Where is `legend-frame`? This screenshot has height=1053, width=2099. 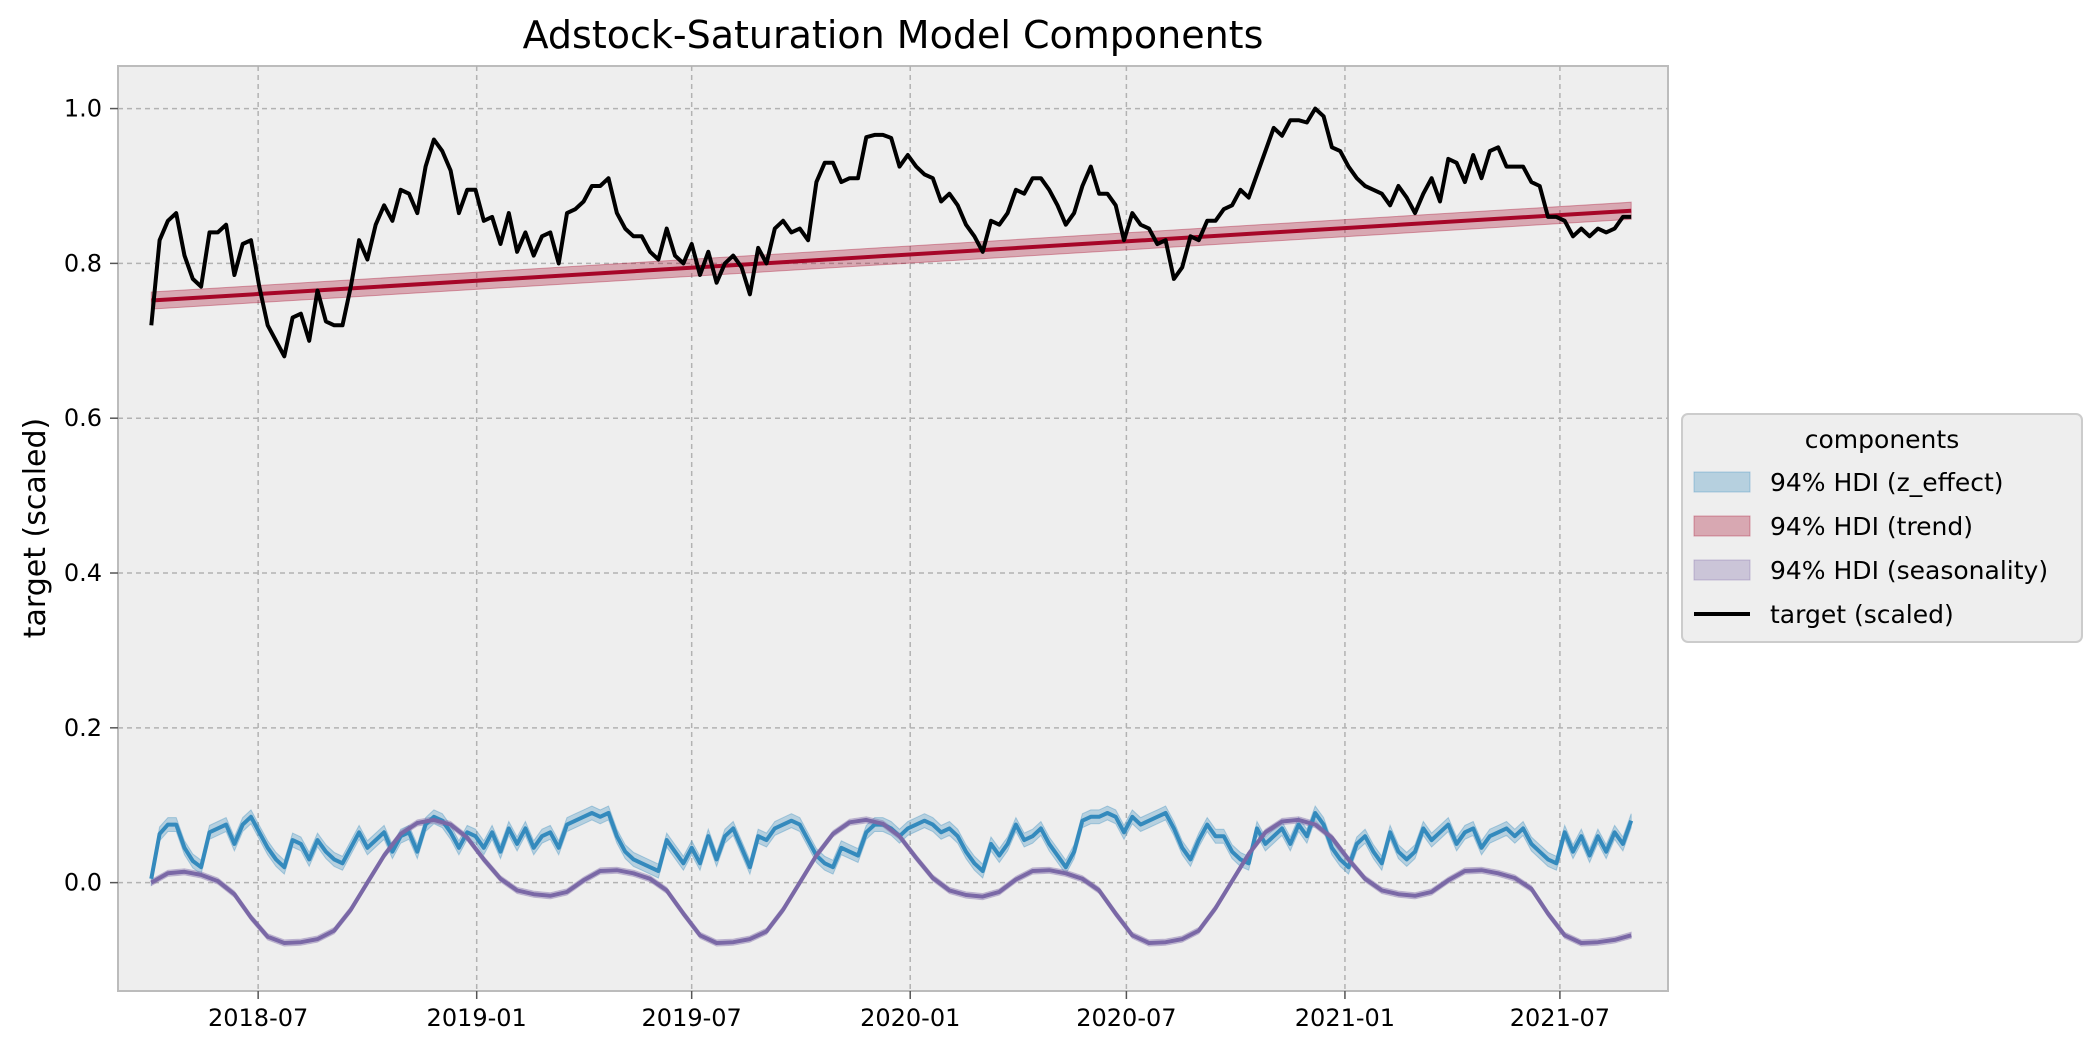
legend-frame is located at coordinates (1882, 528).